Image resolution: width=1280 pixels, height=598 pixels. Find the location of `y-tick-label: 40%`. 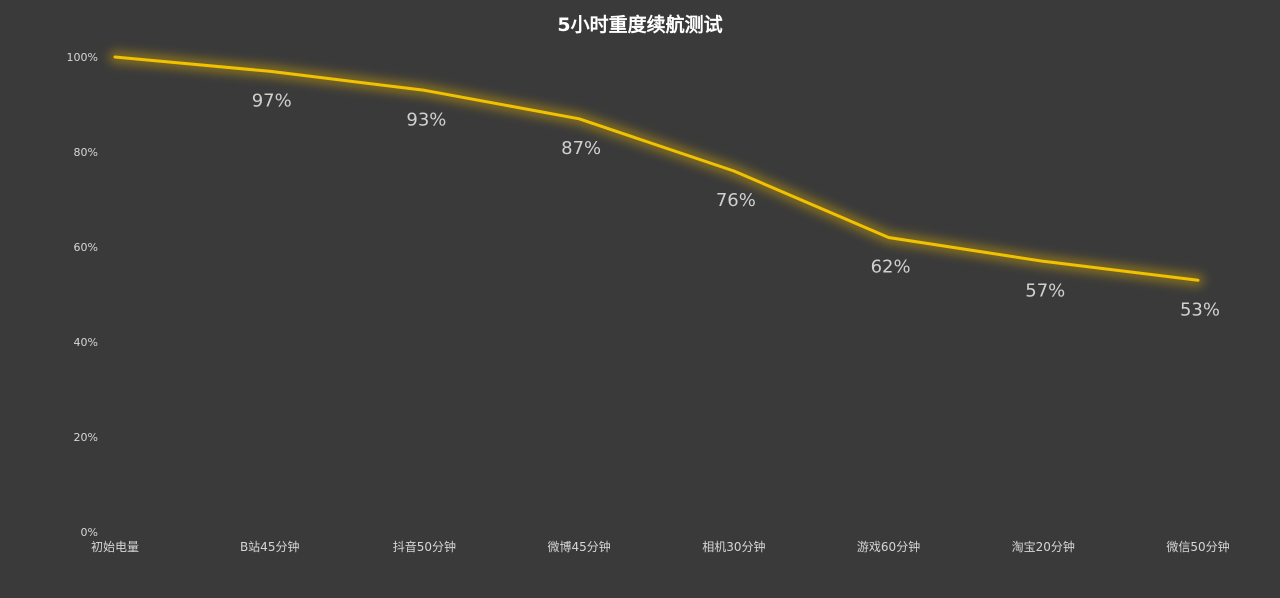

y-tick-label: 40% is located at coordinates (86, 342).